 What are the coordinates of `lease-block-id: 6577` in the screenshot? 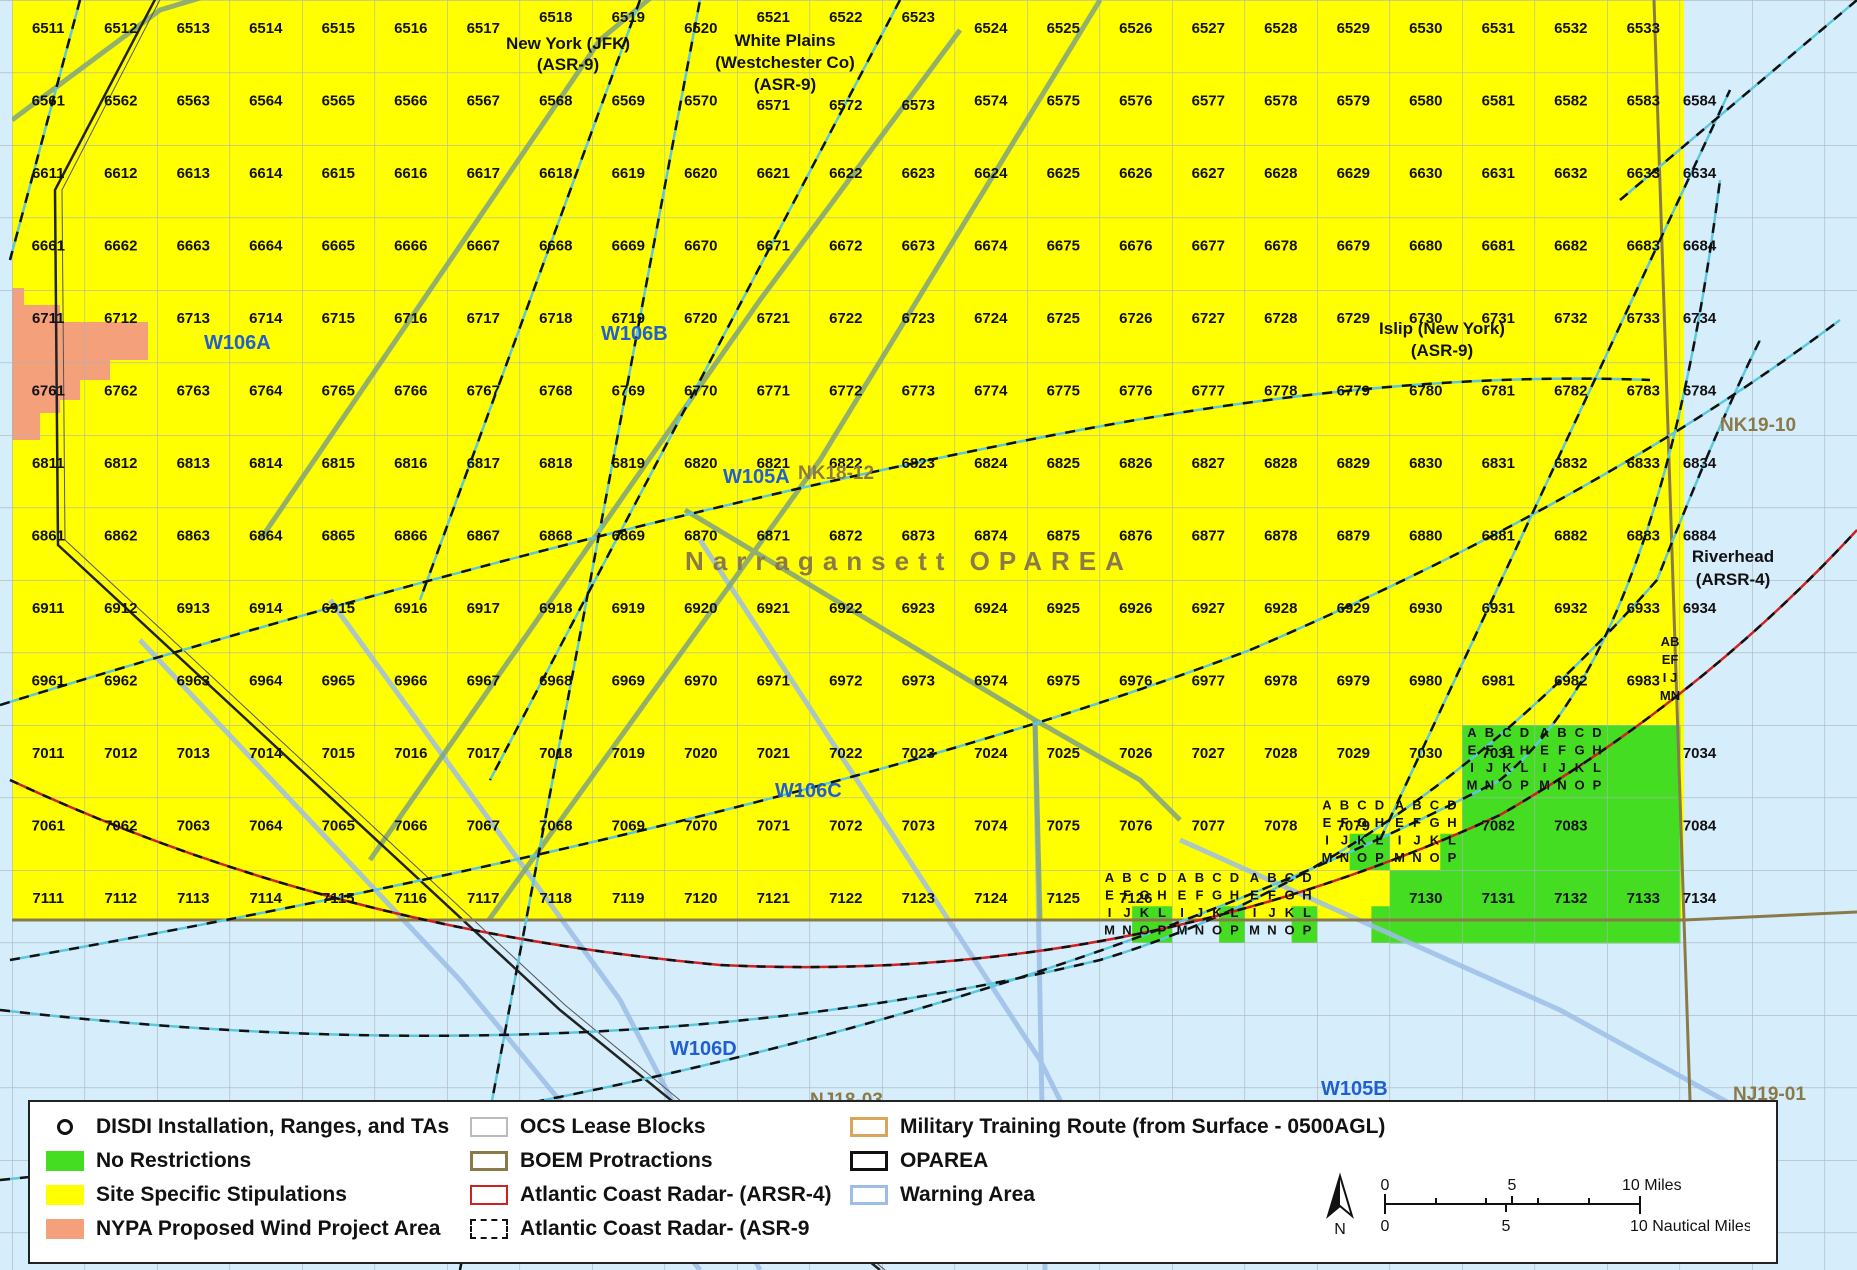 It's located at (1208, 101).